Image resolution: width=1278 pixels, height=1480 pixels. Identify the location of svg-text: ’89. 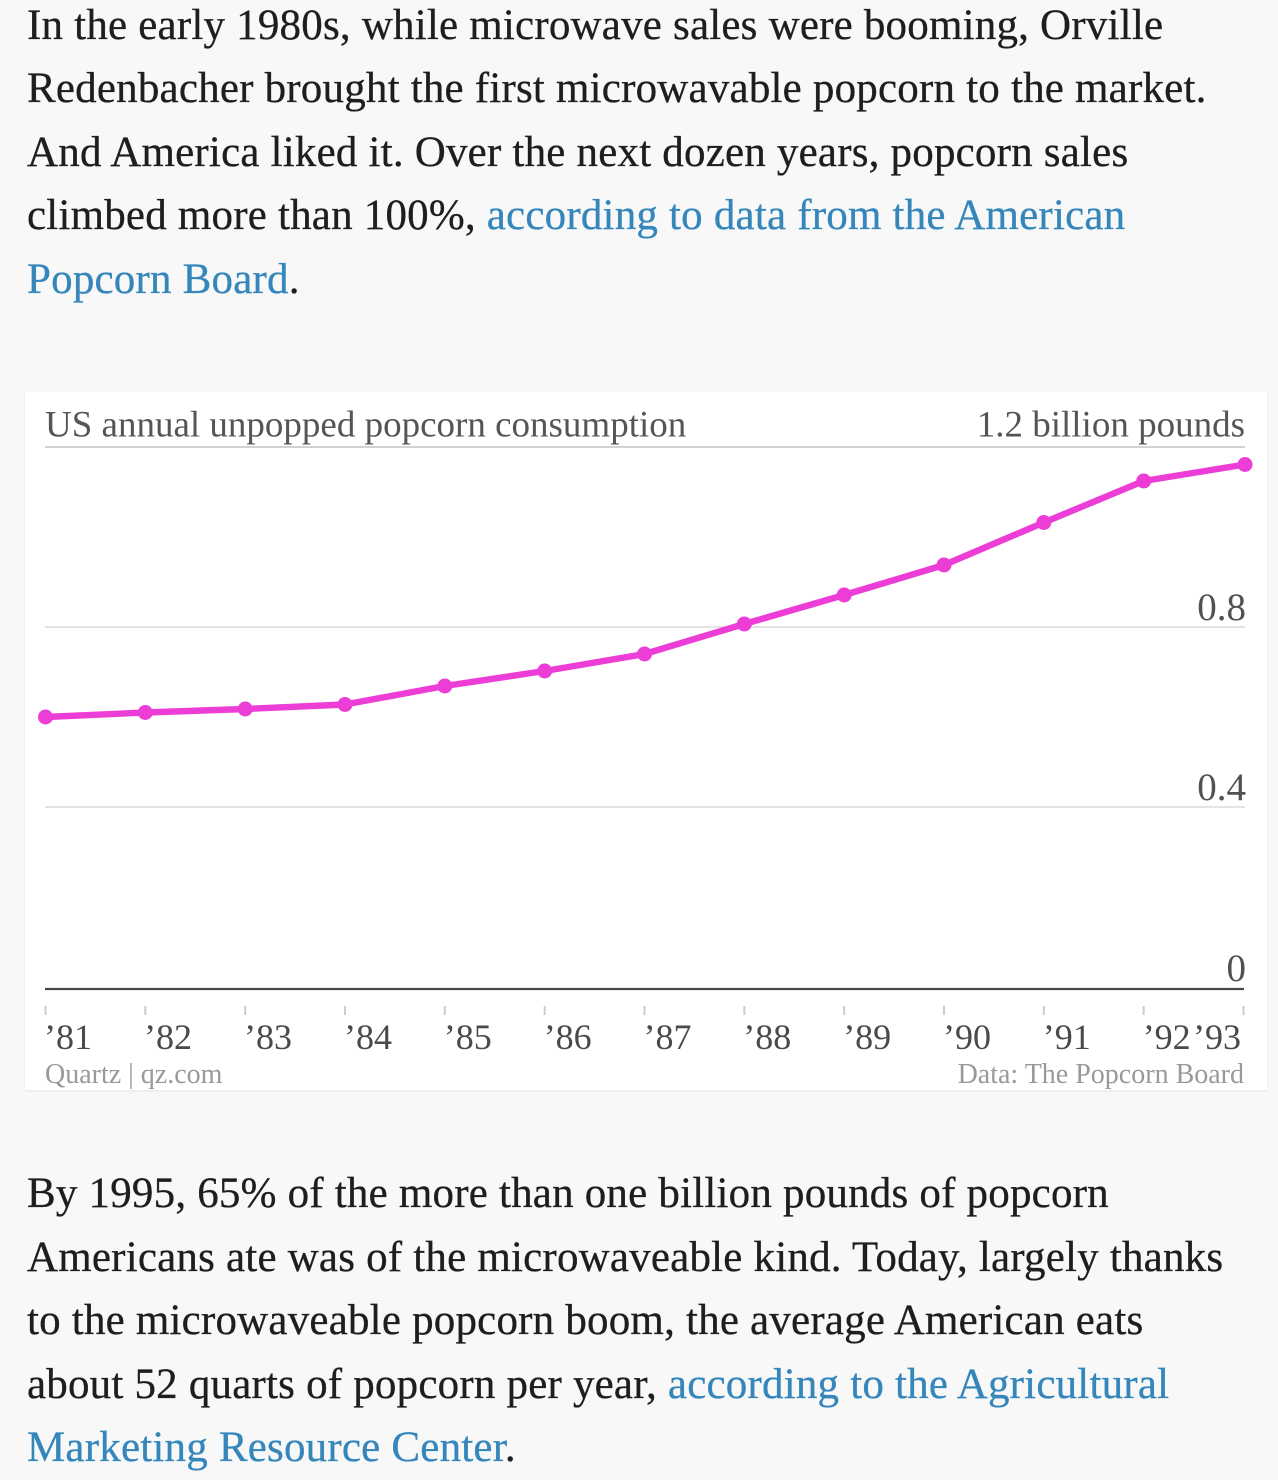
(867, 1037).